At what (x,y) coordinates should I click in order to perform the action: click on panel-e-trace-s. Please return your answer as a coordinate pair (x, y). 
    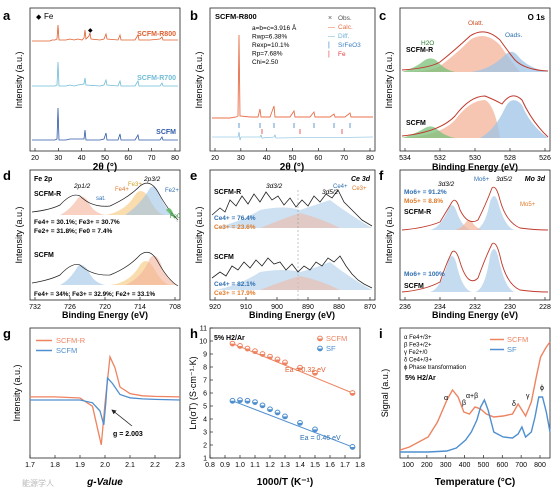
    Looking at the image, I should click on (292, 272).